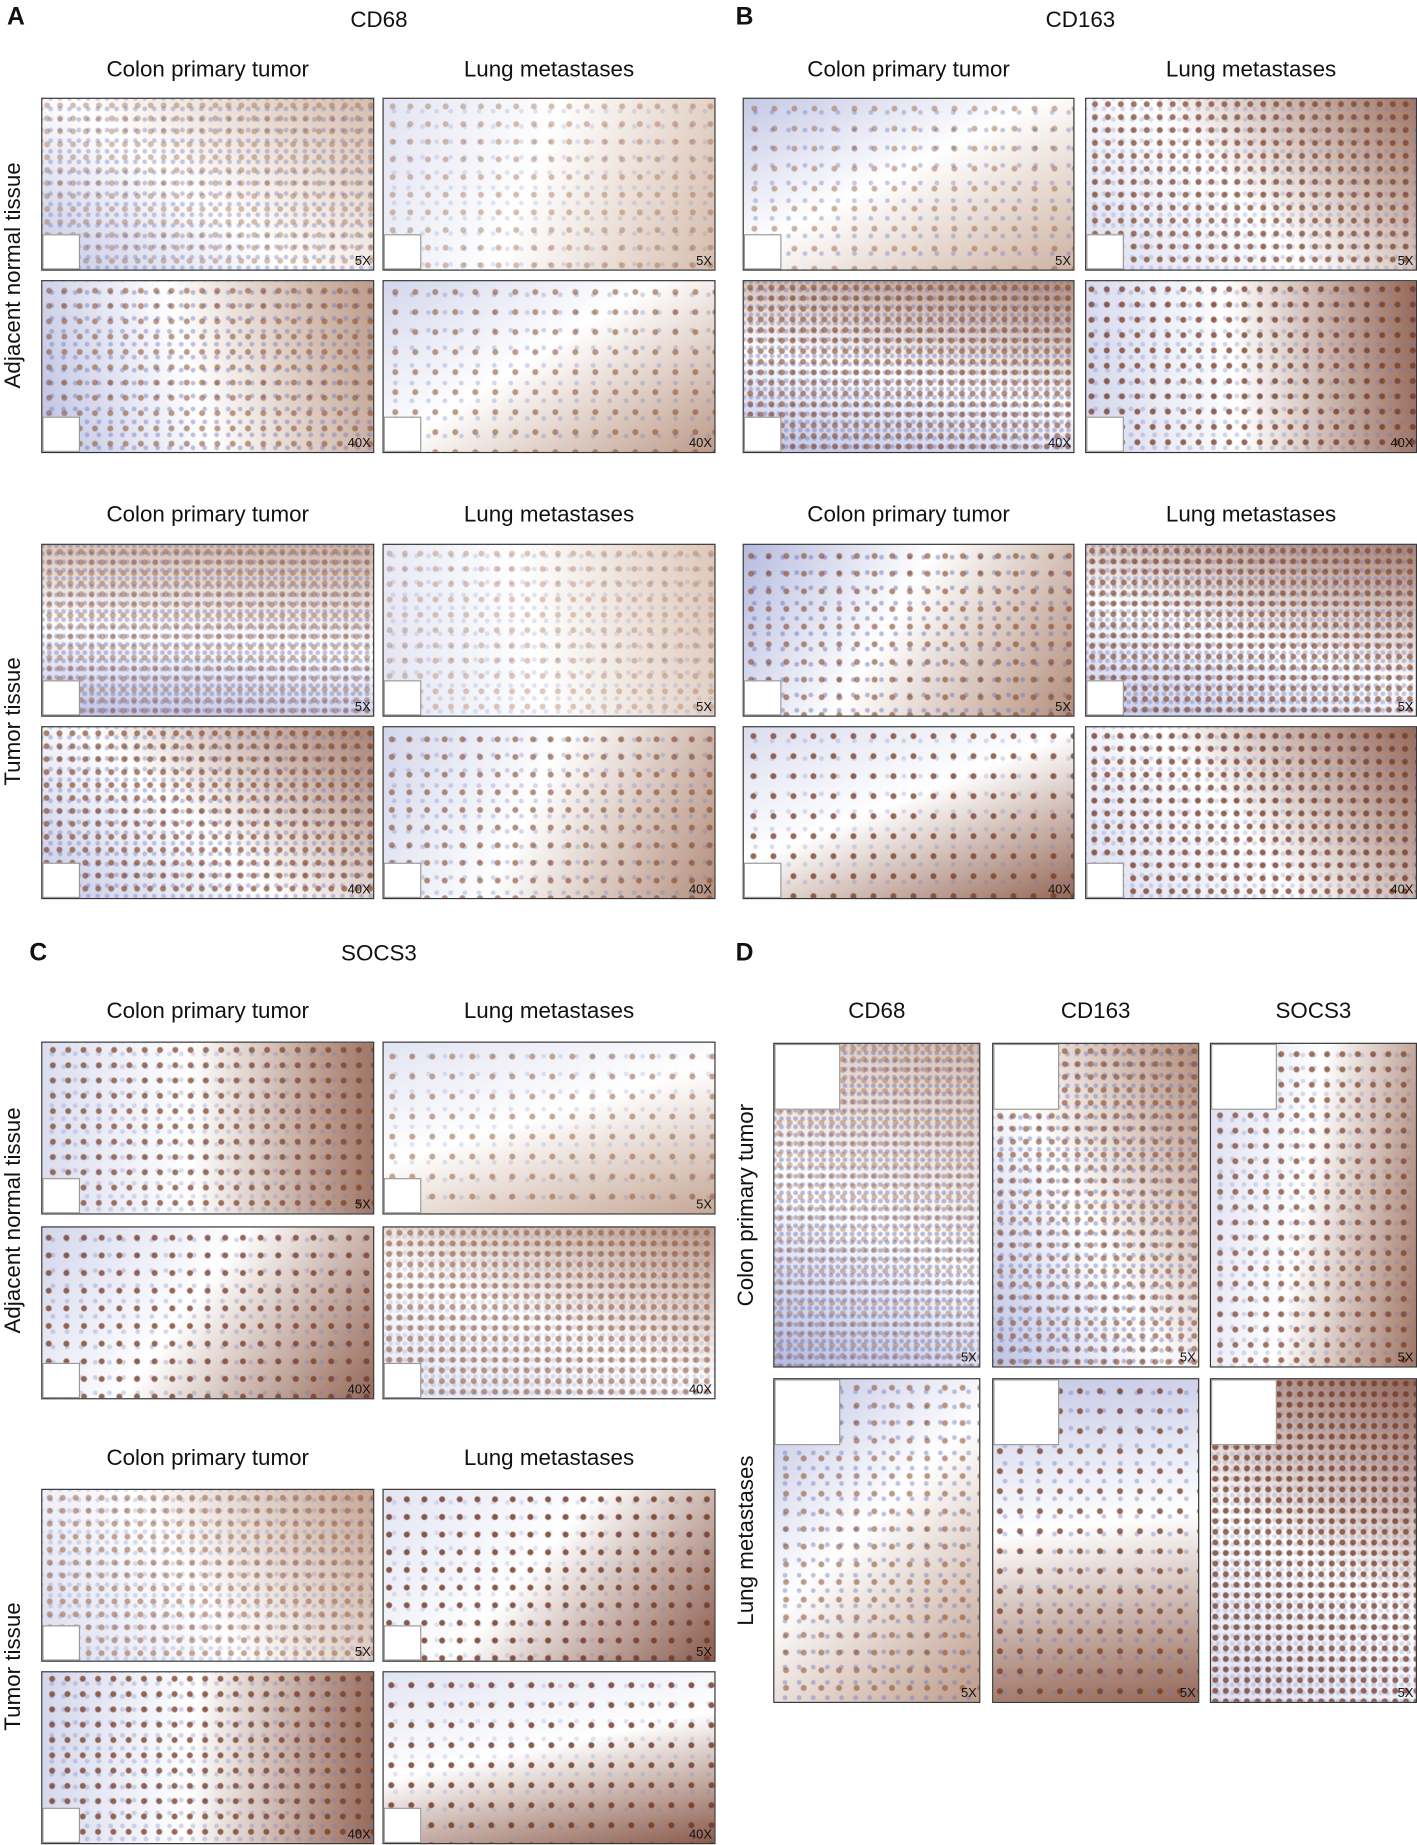 This screenshot has width=1417, height=1845. I want to click on column-header: SOCS3, so click(1313, 1011).